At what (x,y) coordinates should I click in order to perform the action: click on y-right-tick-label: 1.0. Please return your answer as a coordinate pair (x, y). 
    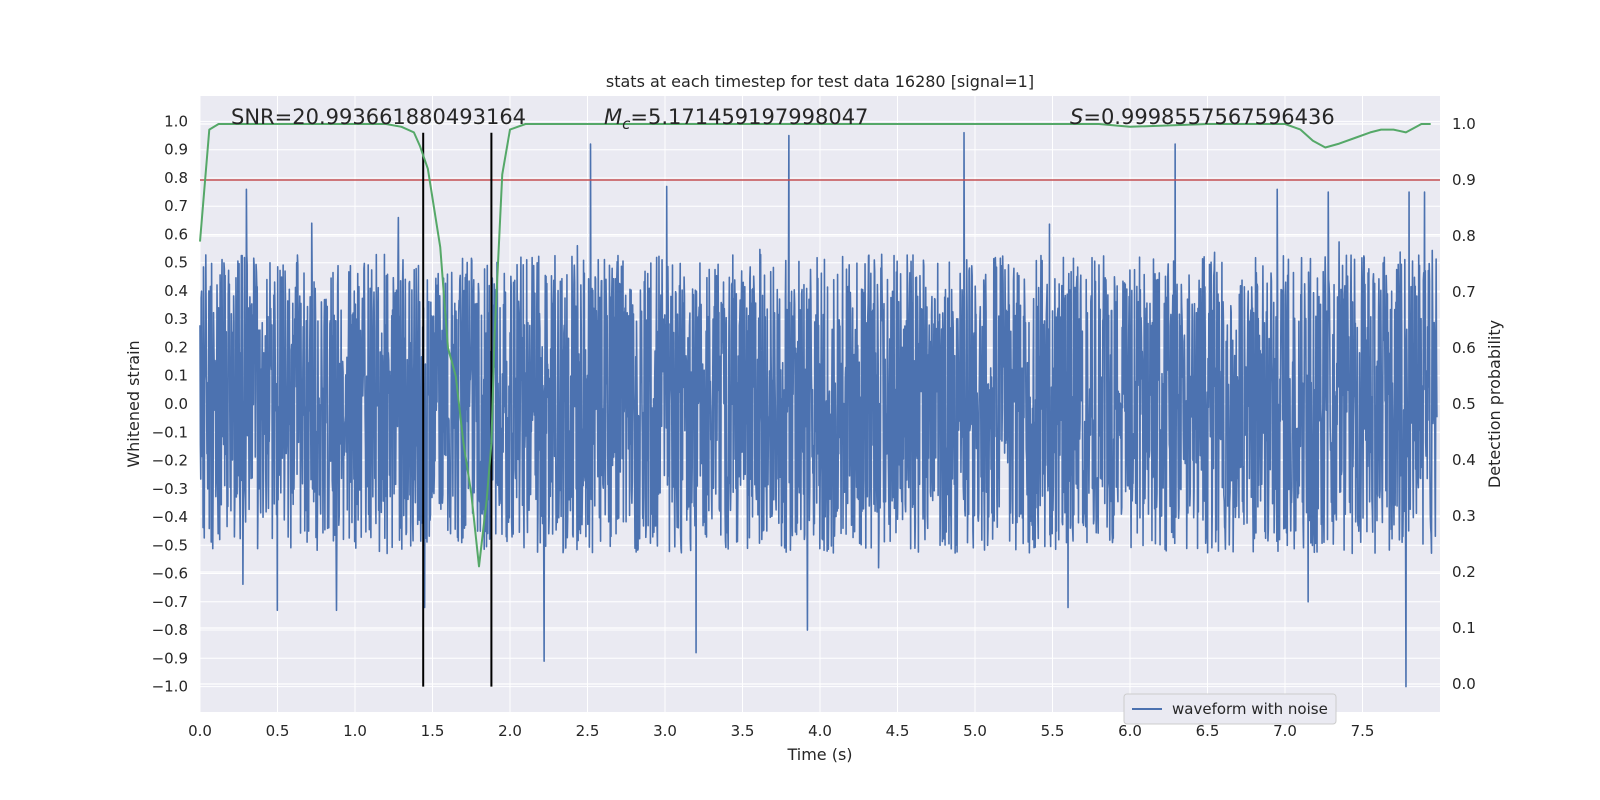
    Looking at the image, I should click on (1464, 124).